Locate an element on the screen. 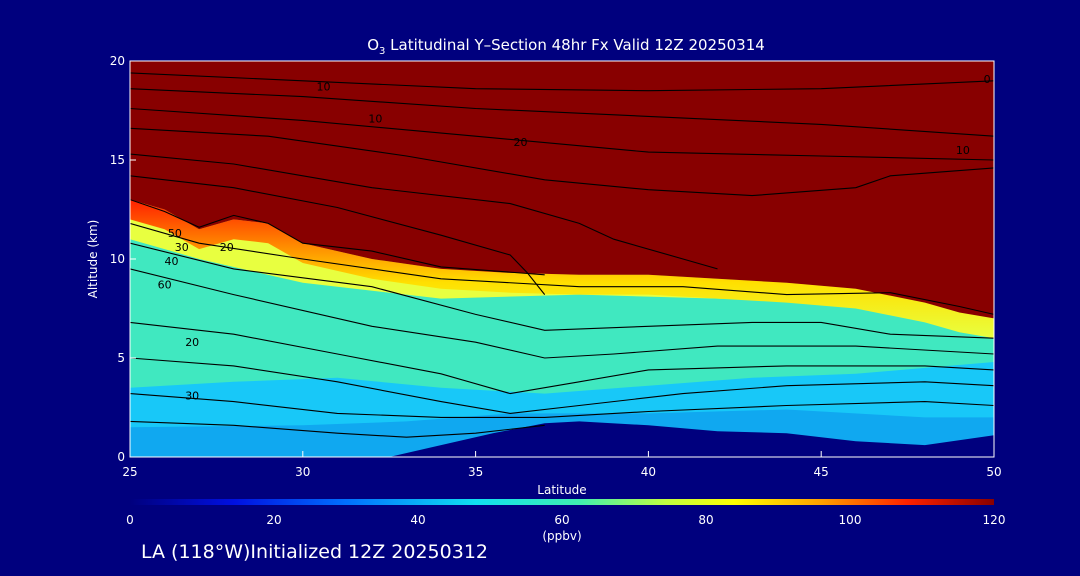  y-tick-label: 5 is located at coordinates (121, 358).